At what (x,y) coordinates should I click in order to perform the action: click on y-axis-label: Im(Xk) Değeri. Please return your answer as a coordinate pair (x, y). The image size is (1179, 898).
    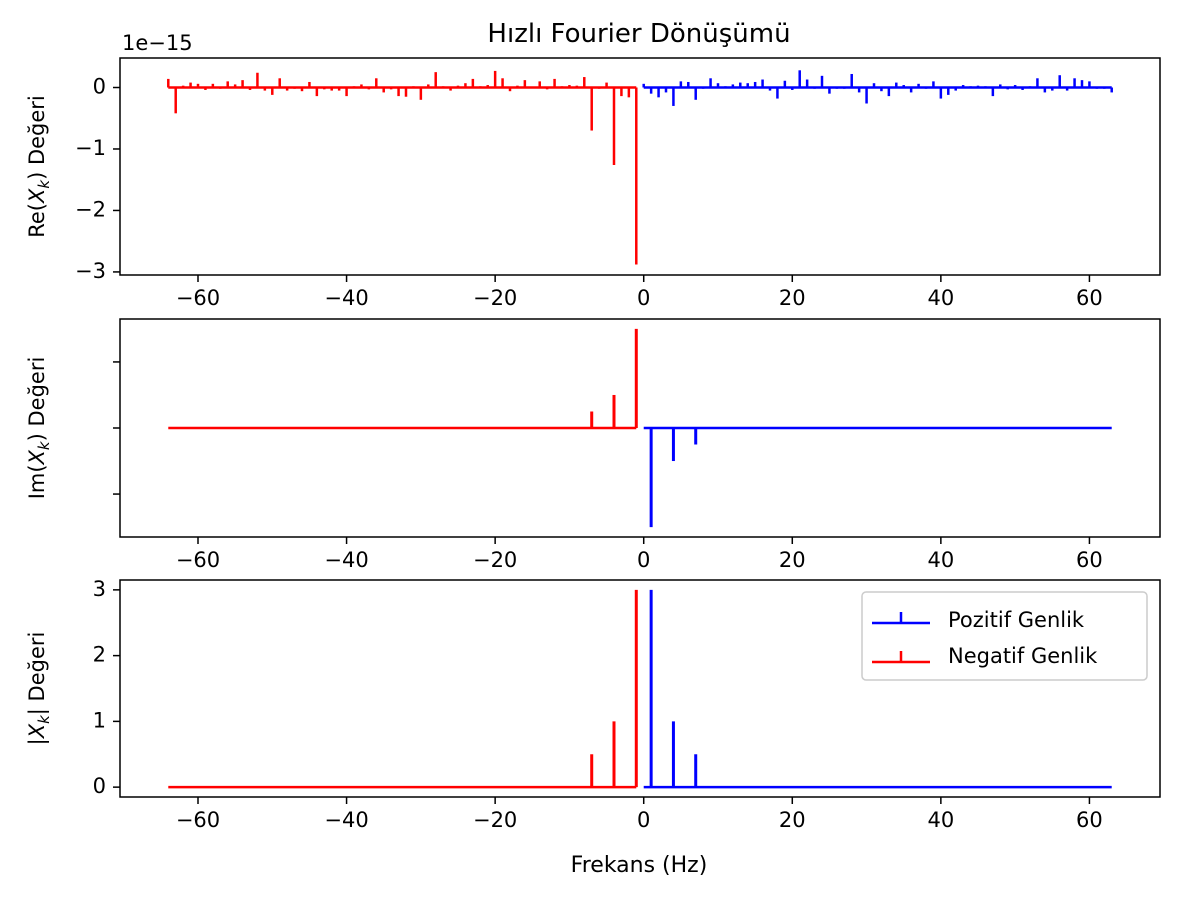
    Looking at the image, I should click on (39, 428).